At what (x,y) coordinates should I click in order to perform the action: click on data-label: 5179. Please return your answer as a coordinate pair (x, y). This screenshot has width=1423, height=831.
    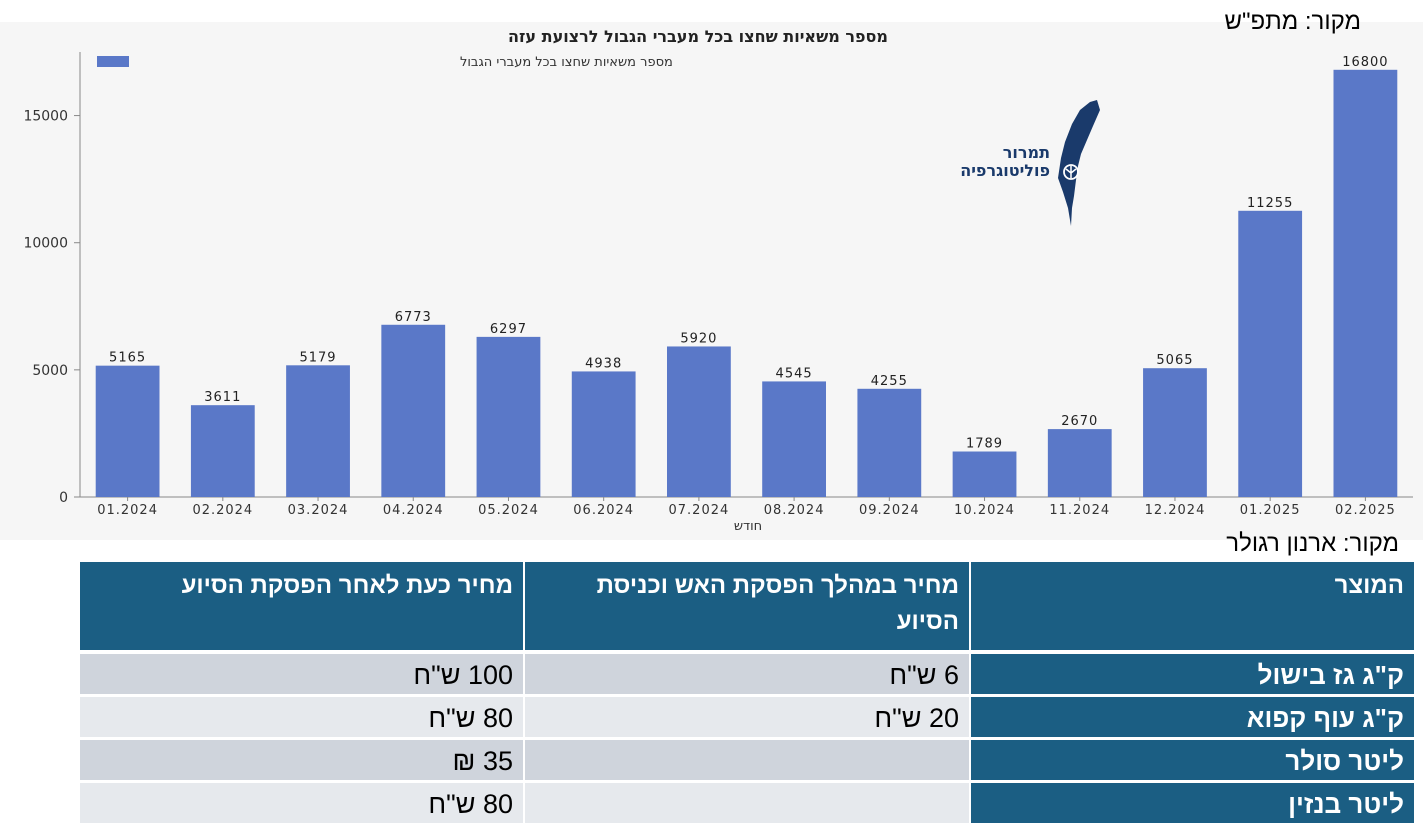
    Looking at the image, I should click on (317, 357).